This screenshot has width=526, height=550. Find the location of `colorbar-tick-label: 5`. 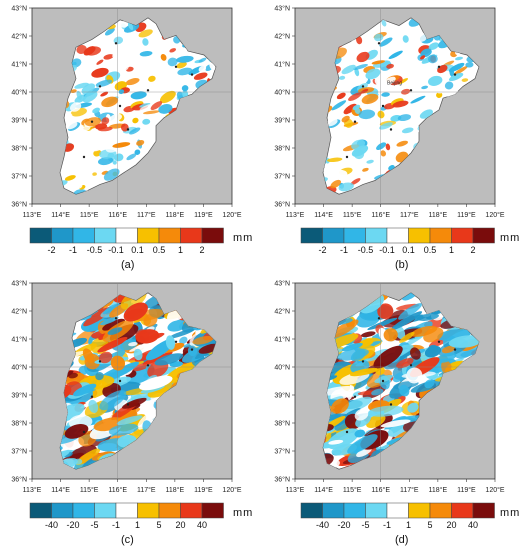

colorbar-tick-label: 5 is located at coordinates (158, 525).